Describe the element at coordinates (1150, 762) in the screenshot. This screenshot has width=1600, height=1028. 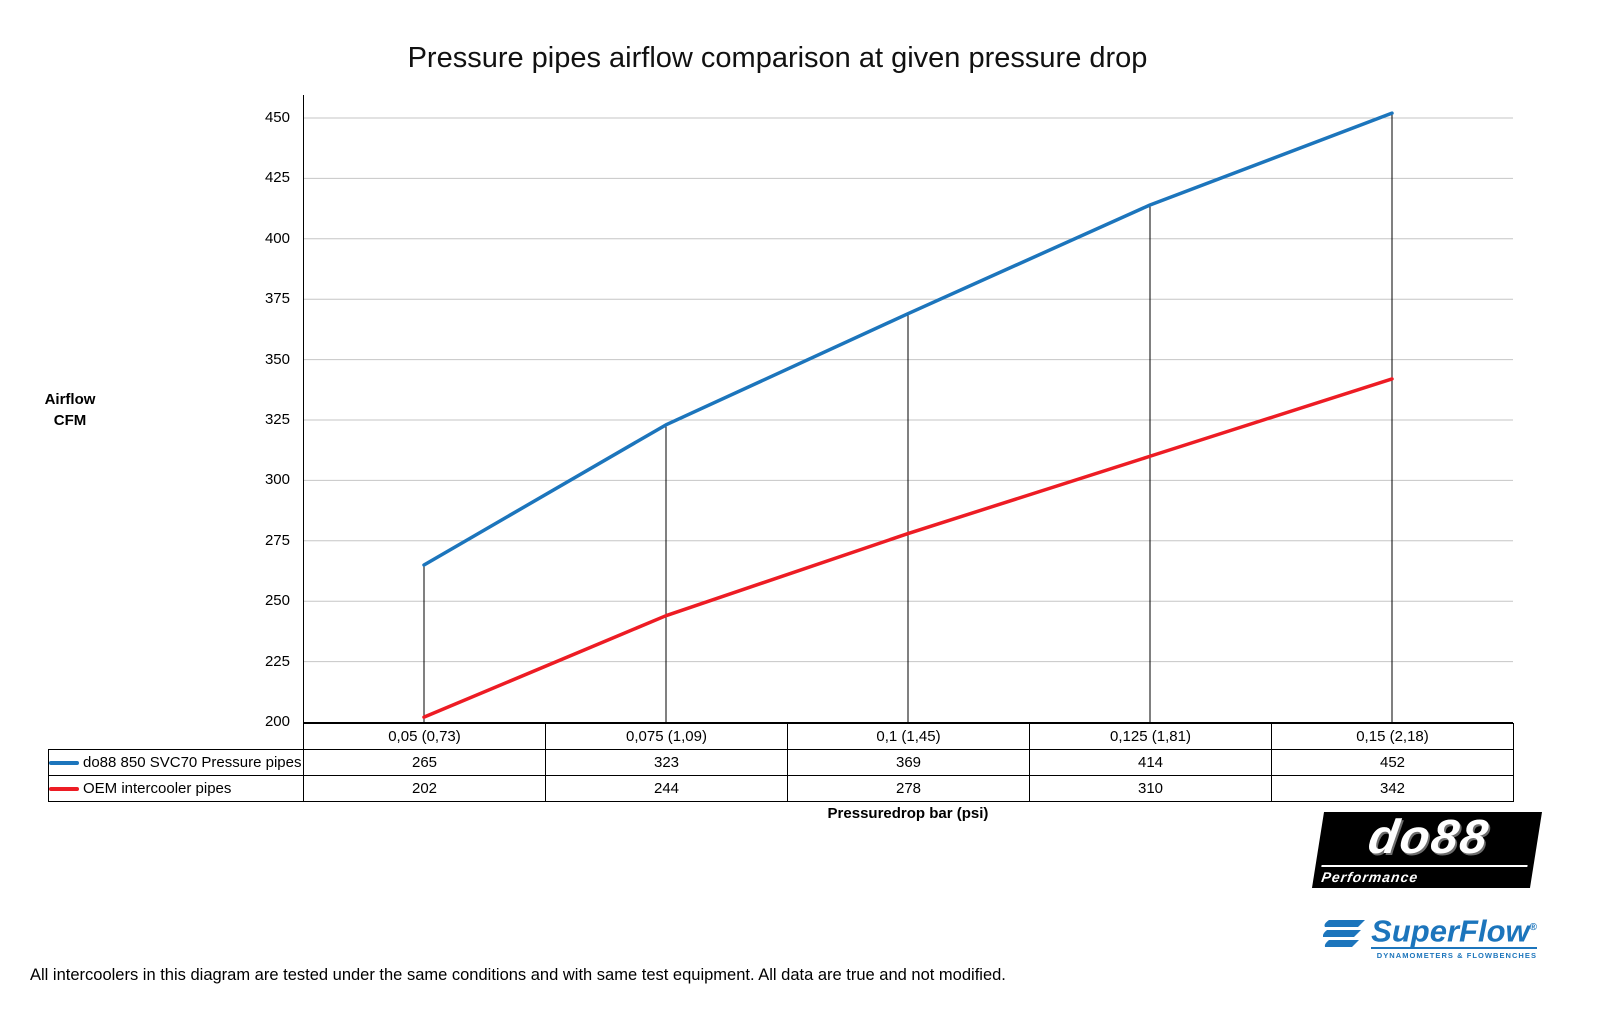
I see `value-cell: 414` at that location.